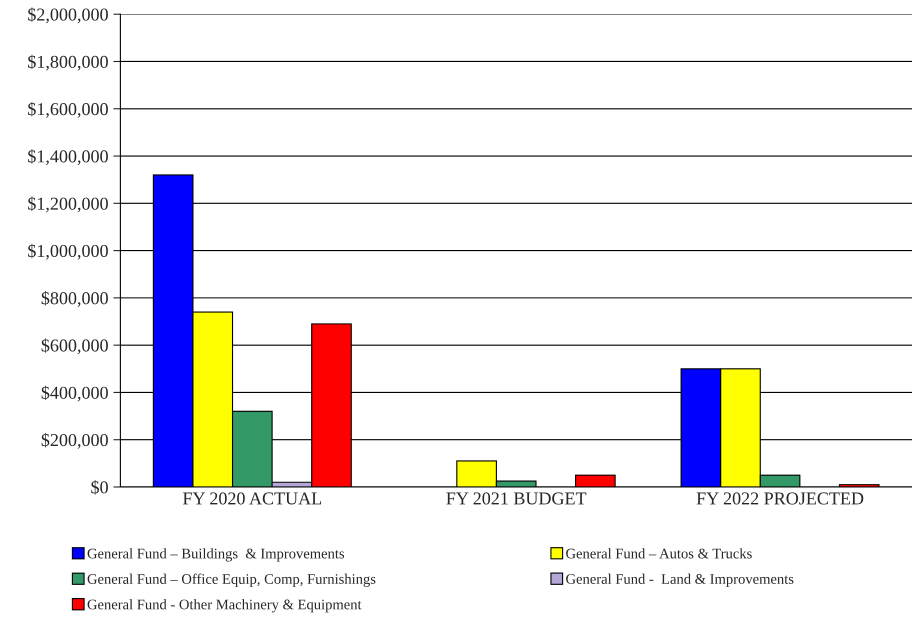 The height and width of the screenshot is (618, 912). I want to click on legend-label: General Fund – Buildings & Improvements, so click(216, 555).